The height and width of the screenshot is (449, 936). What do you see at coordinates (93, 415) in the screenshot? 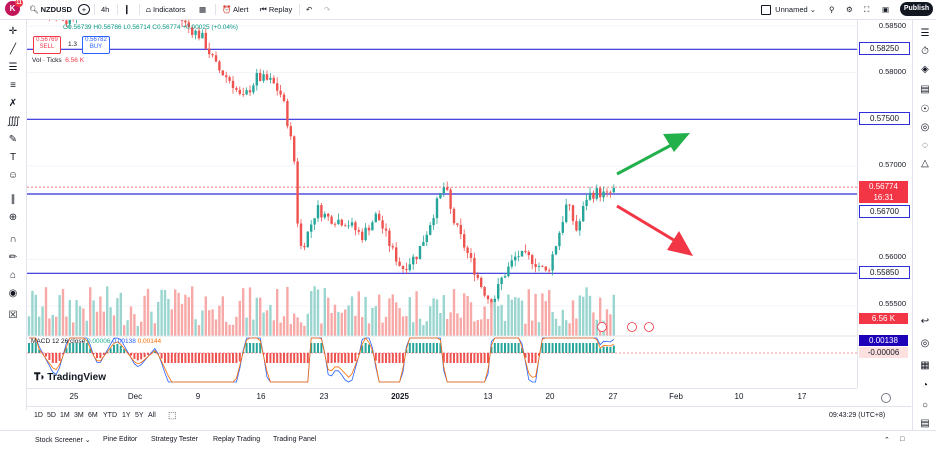
I see `range-6m: 6M` at bounding box center [93, 415].